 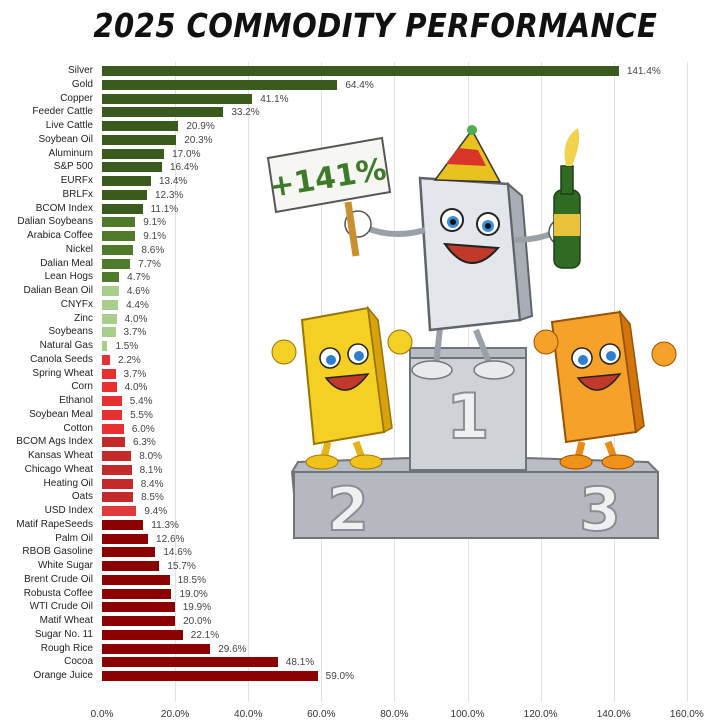 I want to click on bar-row: Rough Rice 29.6%, so click(x=359, y=649).